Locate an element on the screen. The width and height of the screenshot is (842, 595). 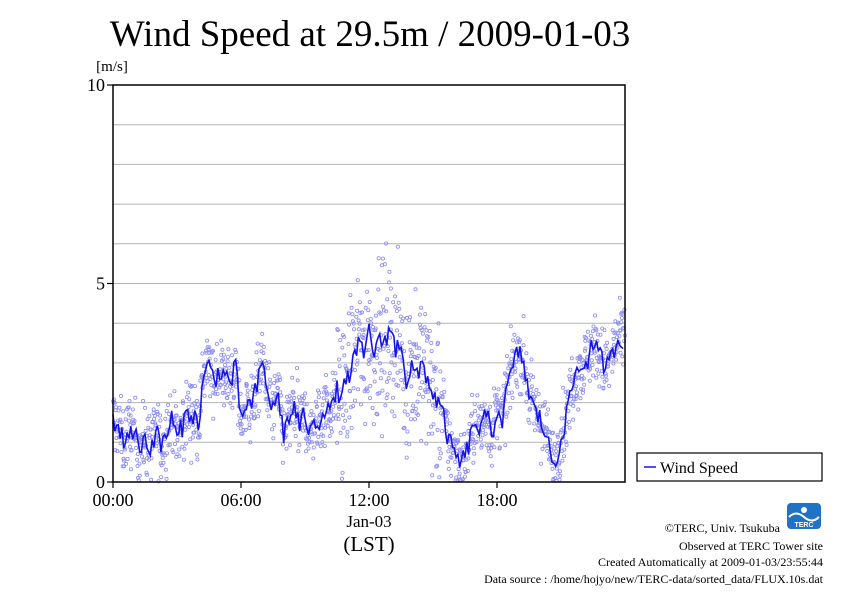
y-tick-label: 5 is located at coordinates (100, 284).